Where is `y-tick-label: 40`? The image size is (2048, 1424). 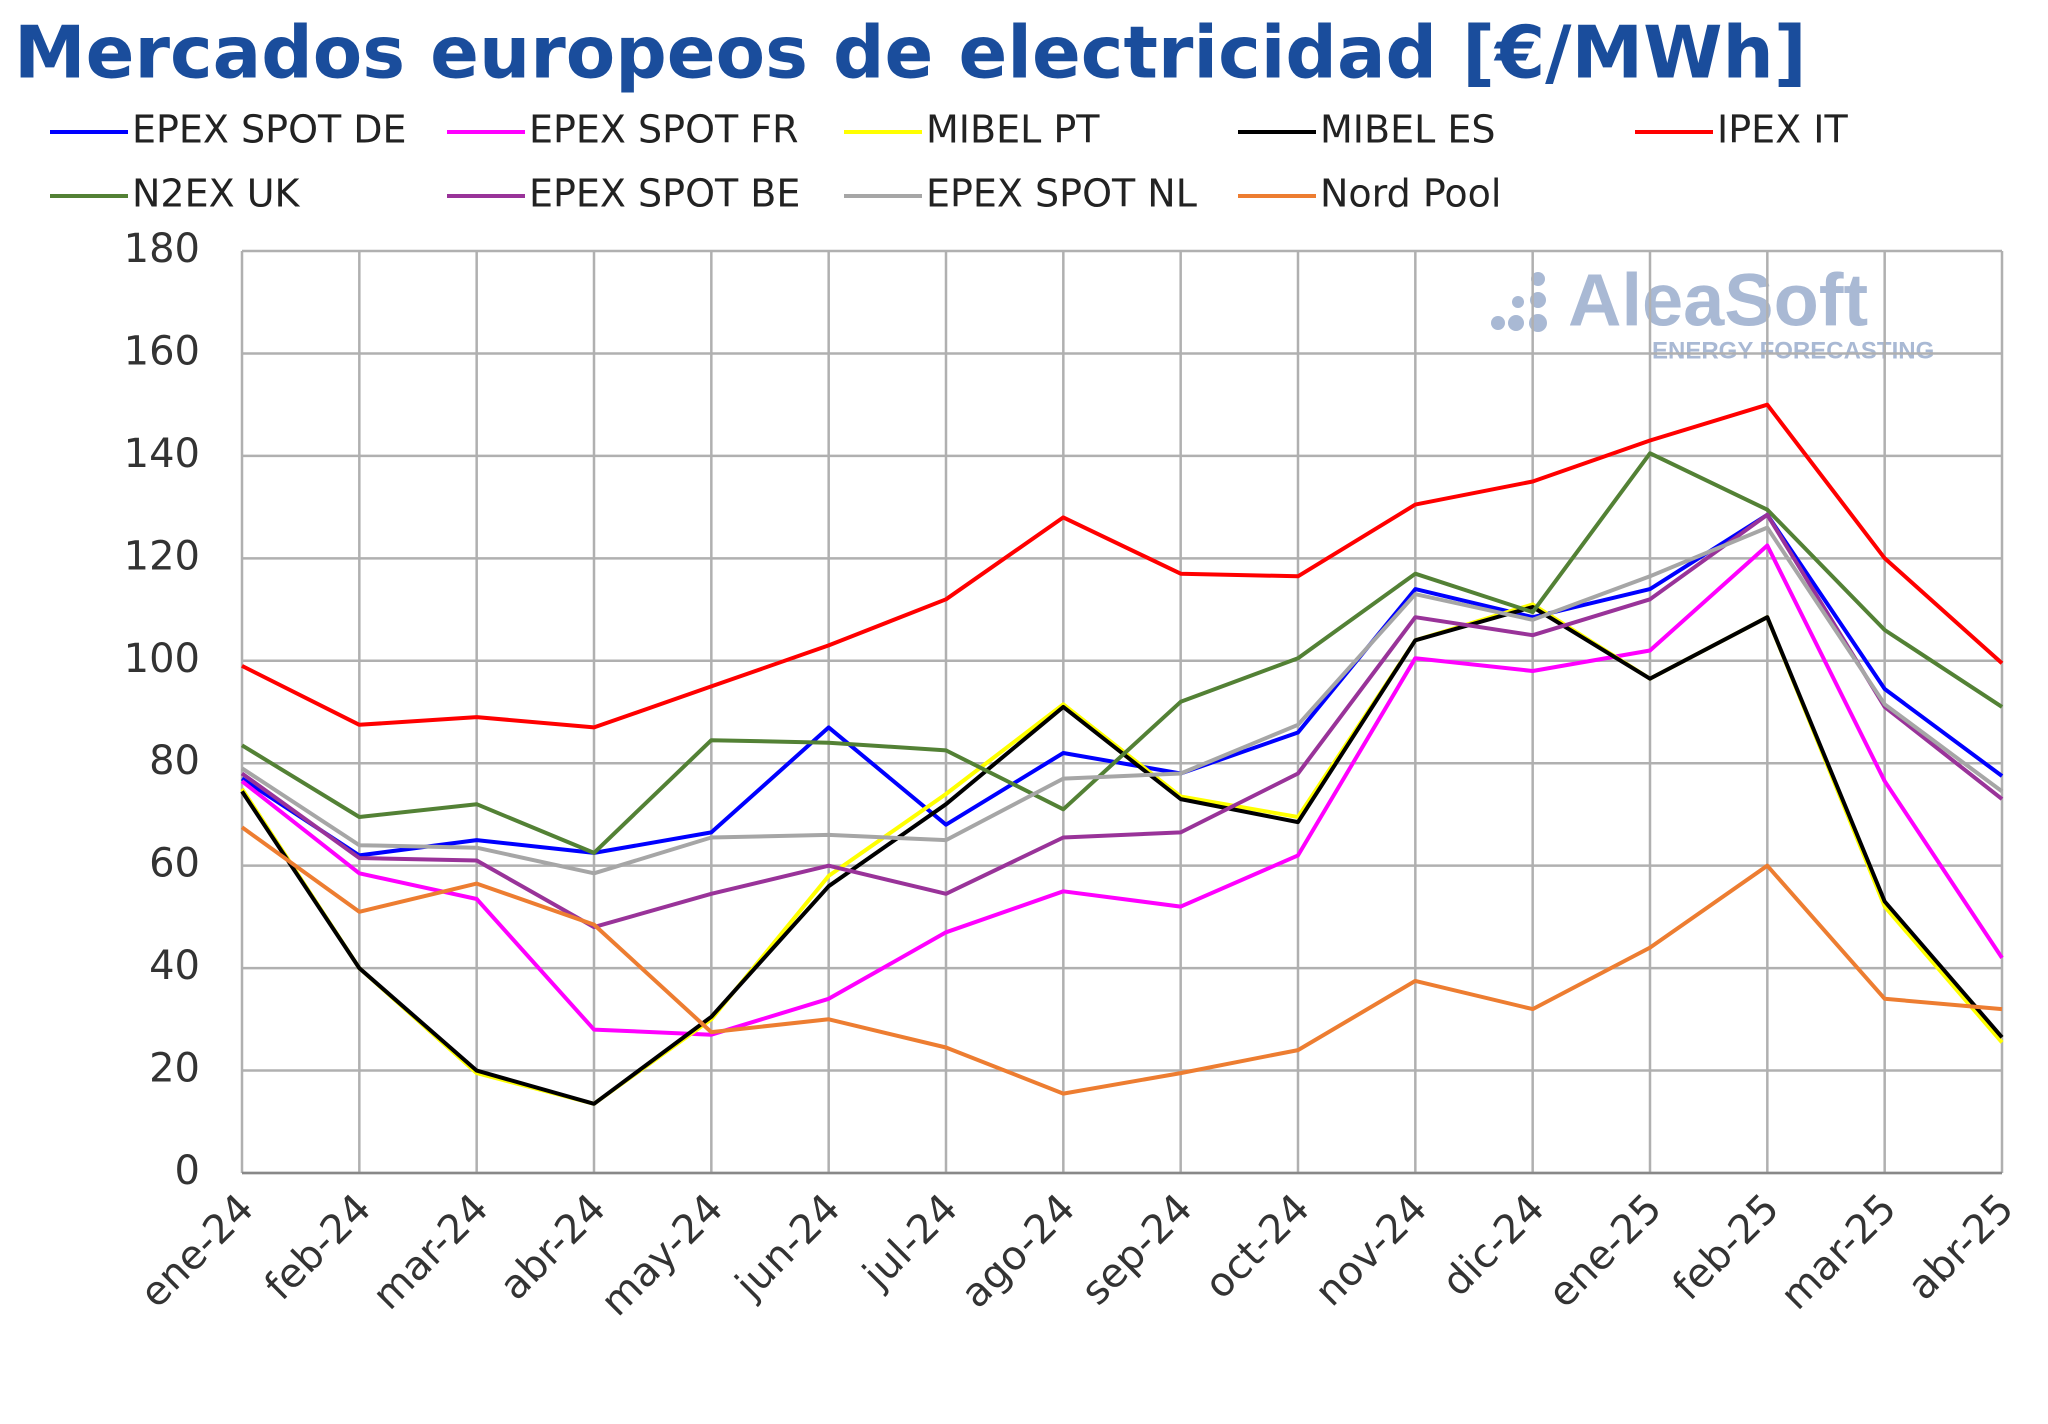
y-tick-label: 40 is located at coordinates (174, 966).